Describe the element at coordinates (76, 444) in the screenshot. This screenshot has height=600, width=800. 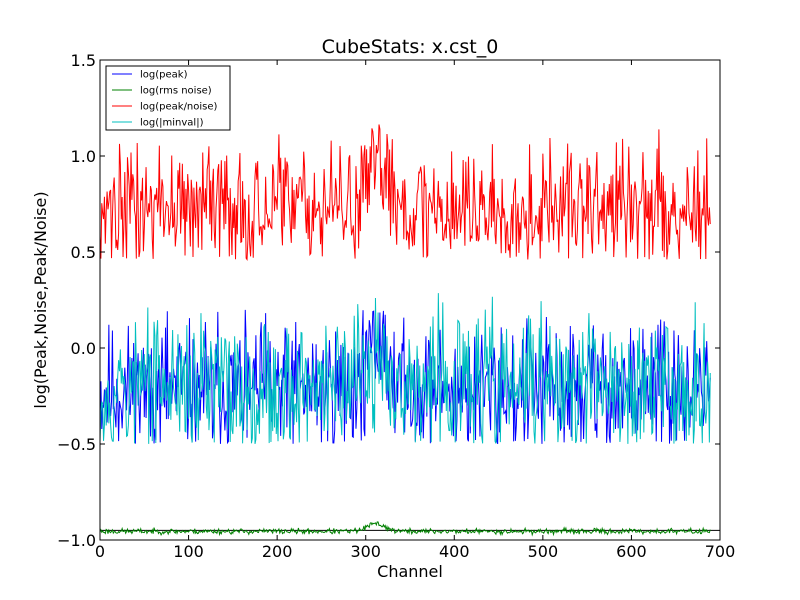
I see `y-tick-label: −0.5` at that location.